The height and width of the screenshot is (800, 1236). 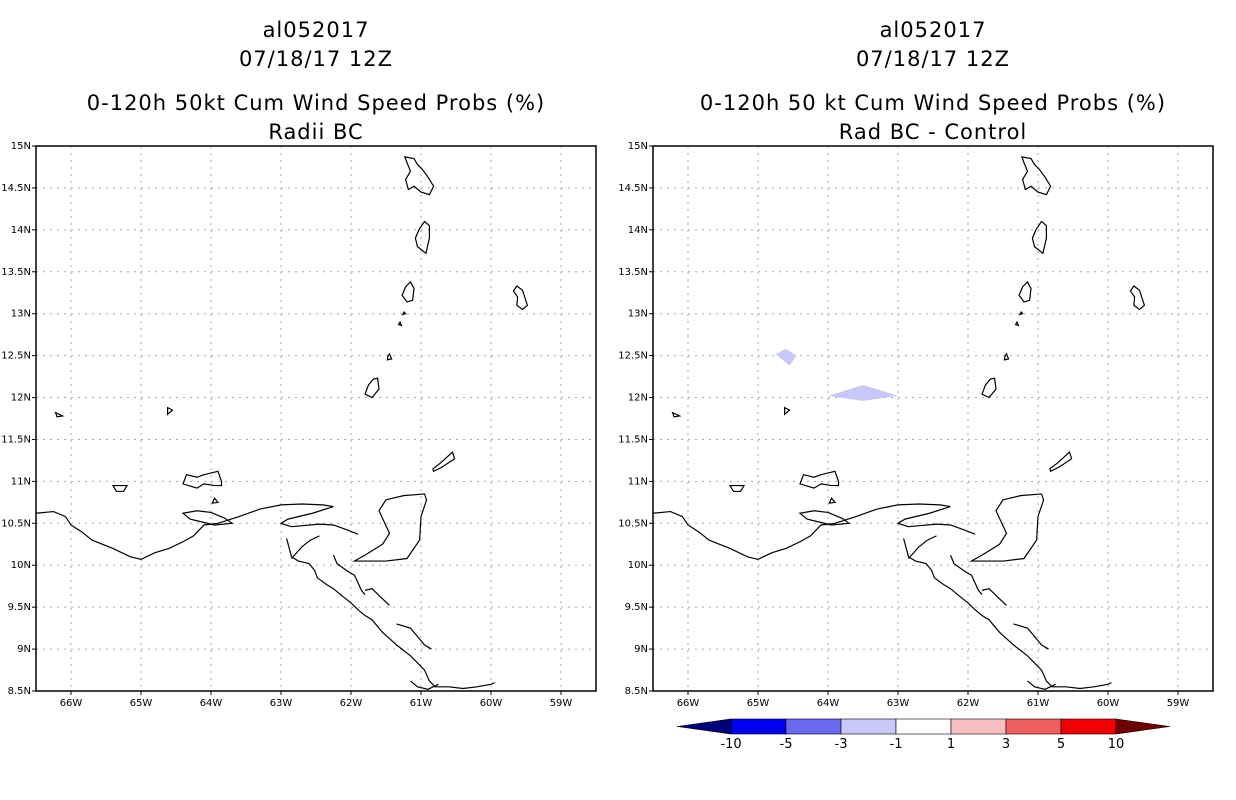 I want to click on left-lat-label: 15N, so click(x=21, y=146).